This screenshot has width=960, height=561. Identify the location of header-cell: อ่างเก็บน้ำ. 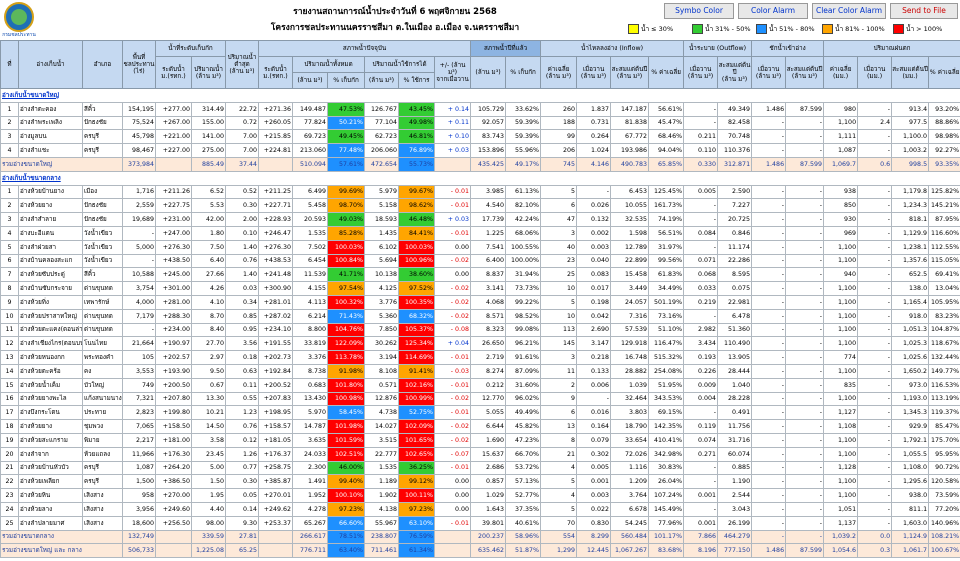
(50, 64).